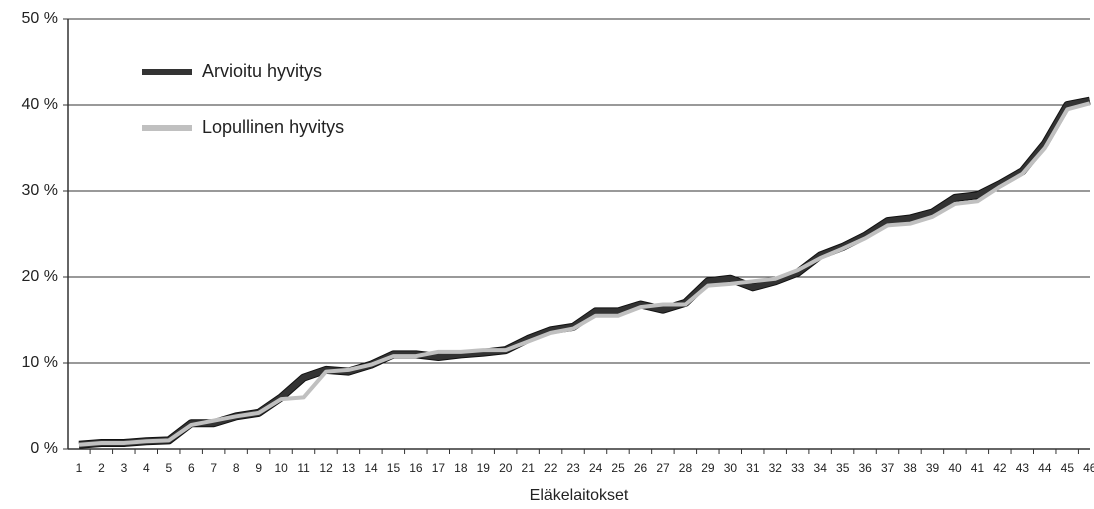 The image size is (1094, 509). I want to click on y-tick-label: 20 %, so click(40, 276).